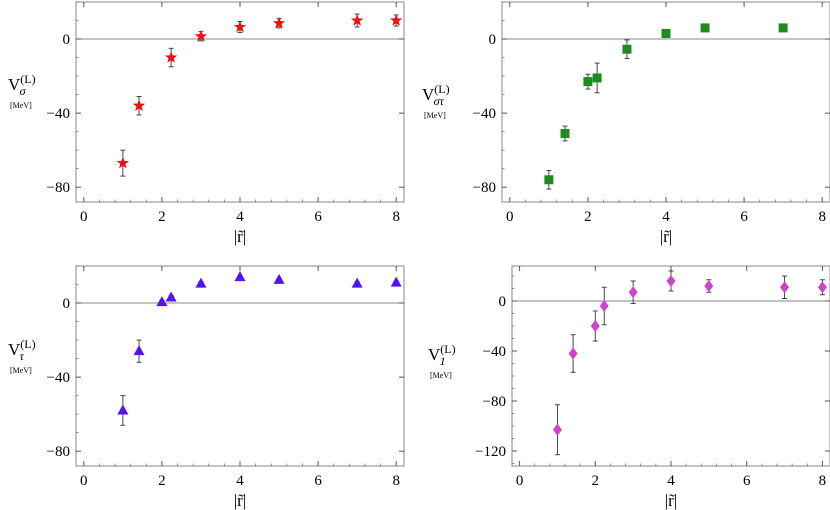 The width and height of the screenshot is (830, 510). Describe the element at coordinates (490, 452) in the screenshot. I see `y-tick-label: −120` at that location.